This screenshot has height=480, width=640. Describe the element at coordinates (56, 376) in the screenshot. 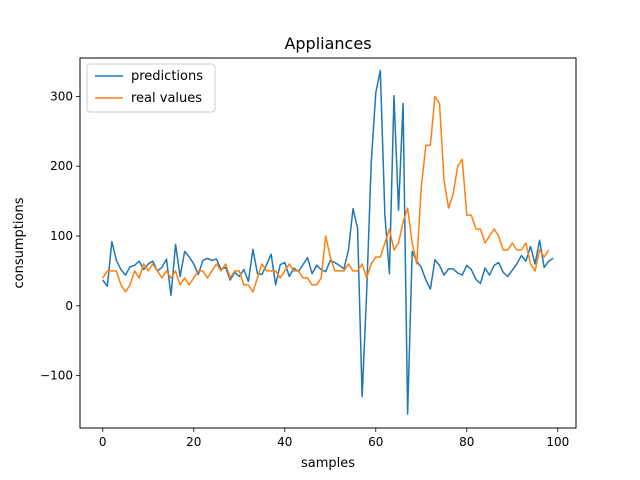

I see `y-tick-label: −100` at that location.